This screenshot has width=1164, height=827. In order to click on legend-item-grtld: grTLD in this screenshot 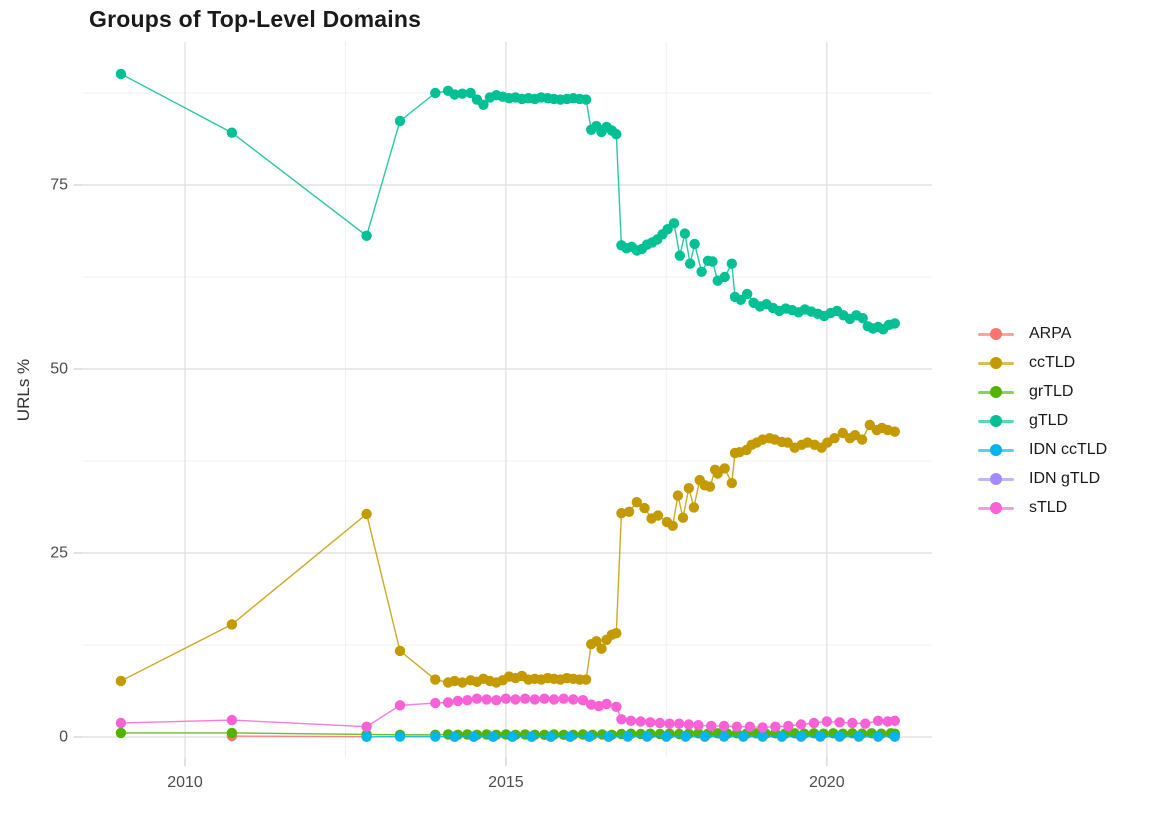, I will do `click(1042, 391)`.